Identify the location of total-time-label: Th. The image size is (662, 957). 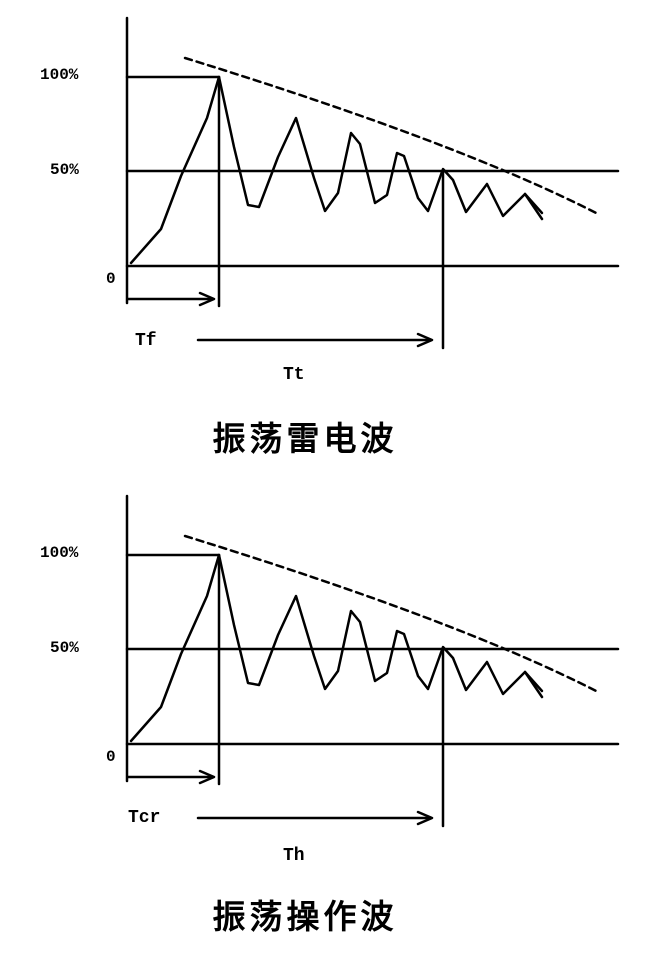
(294, 856).